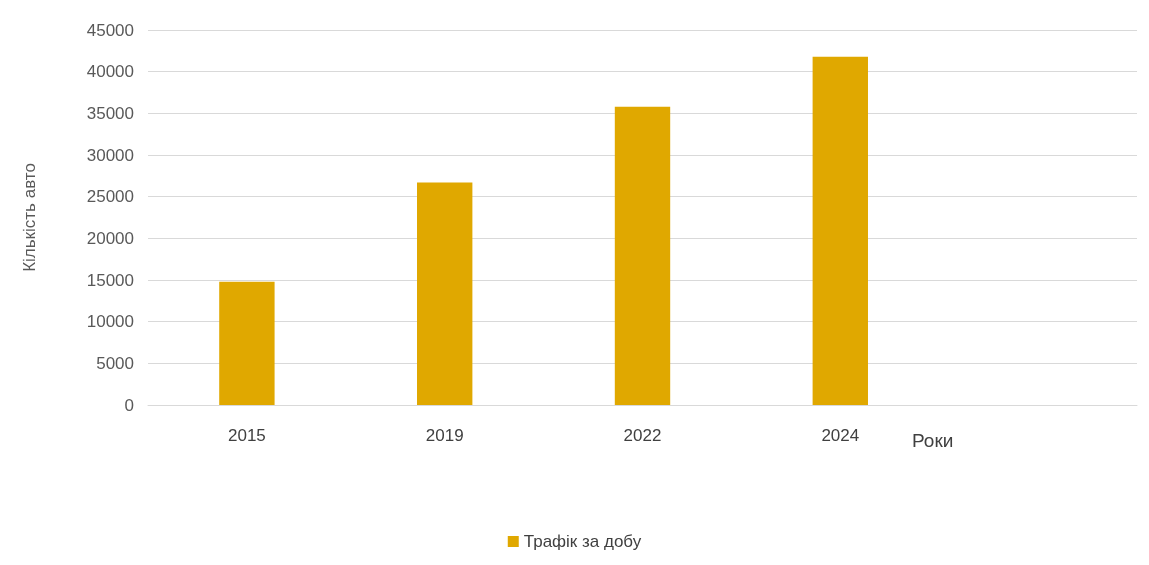 The image size is (1149, 565). What do you see at coordinates (129, 405) in the screenshot?
I see `y-tick-label: 0` at bounding box center [129, 405].